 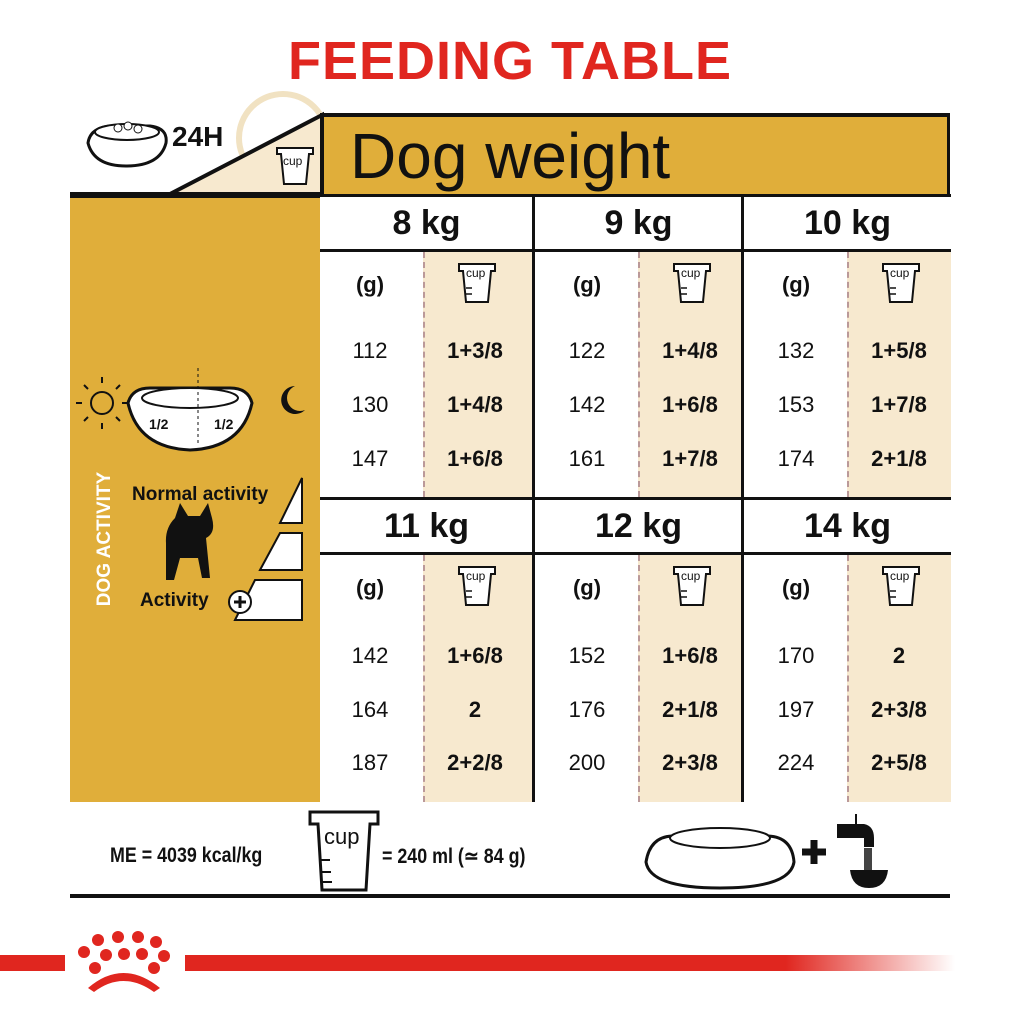 I want to click on grams-value: 174, so click(x=796, y=458).